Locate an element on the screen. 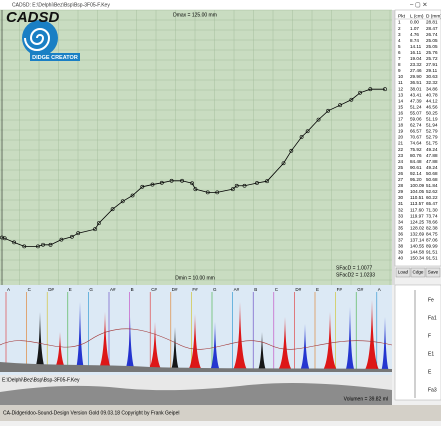 This screenshot has width=441, height=426. scale-label: E1 is located at coordinates (431, 354).